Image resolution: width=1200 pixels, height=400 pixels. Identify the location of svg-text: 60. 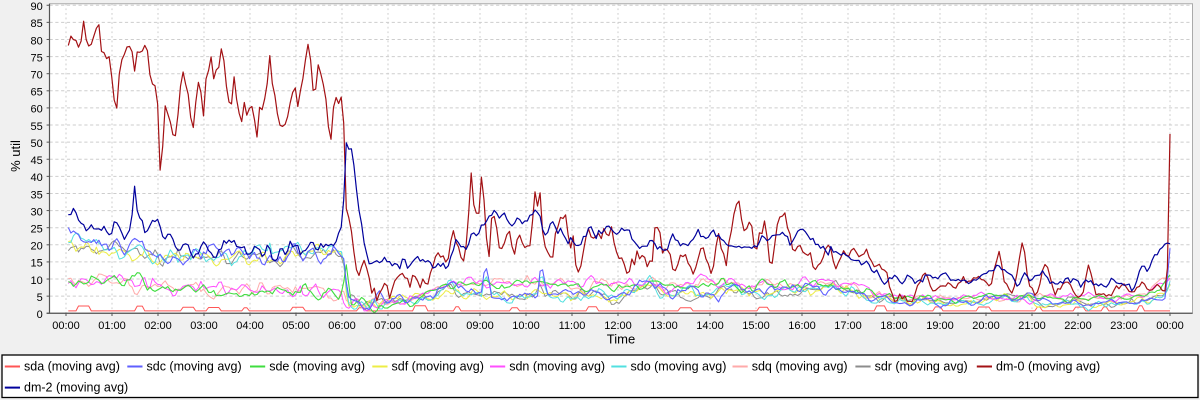
(37, 110).